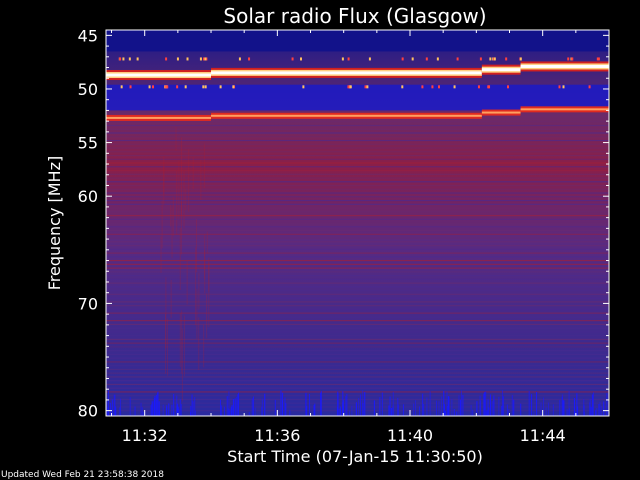 This screenshot has width=640, height=480. What do you see at coordinates (159, 117) in the screenshot?
I see `emission-line` at bounding box center [159, 117].